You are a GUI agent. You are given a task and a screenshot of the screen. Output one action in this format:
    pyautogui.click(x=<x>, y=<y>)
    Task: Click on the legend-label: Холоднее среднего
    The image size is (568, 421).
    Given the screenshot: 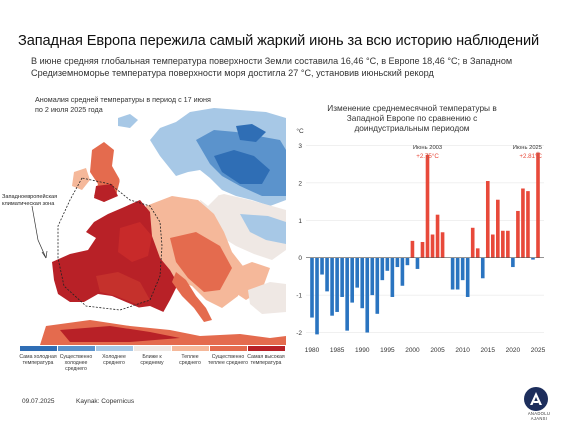 What is the action you would take?
    pyautogui.click(x=114, y=360)
    